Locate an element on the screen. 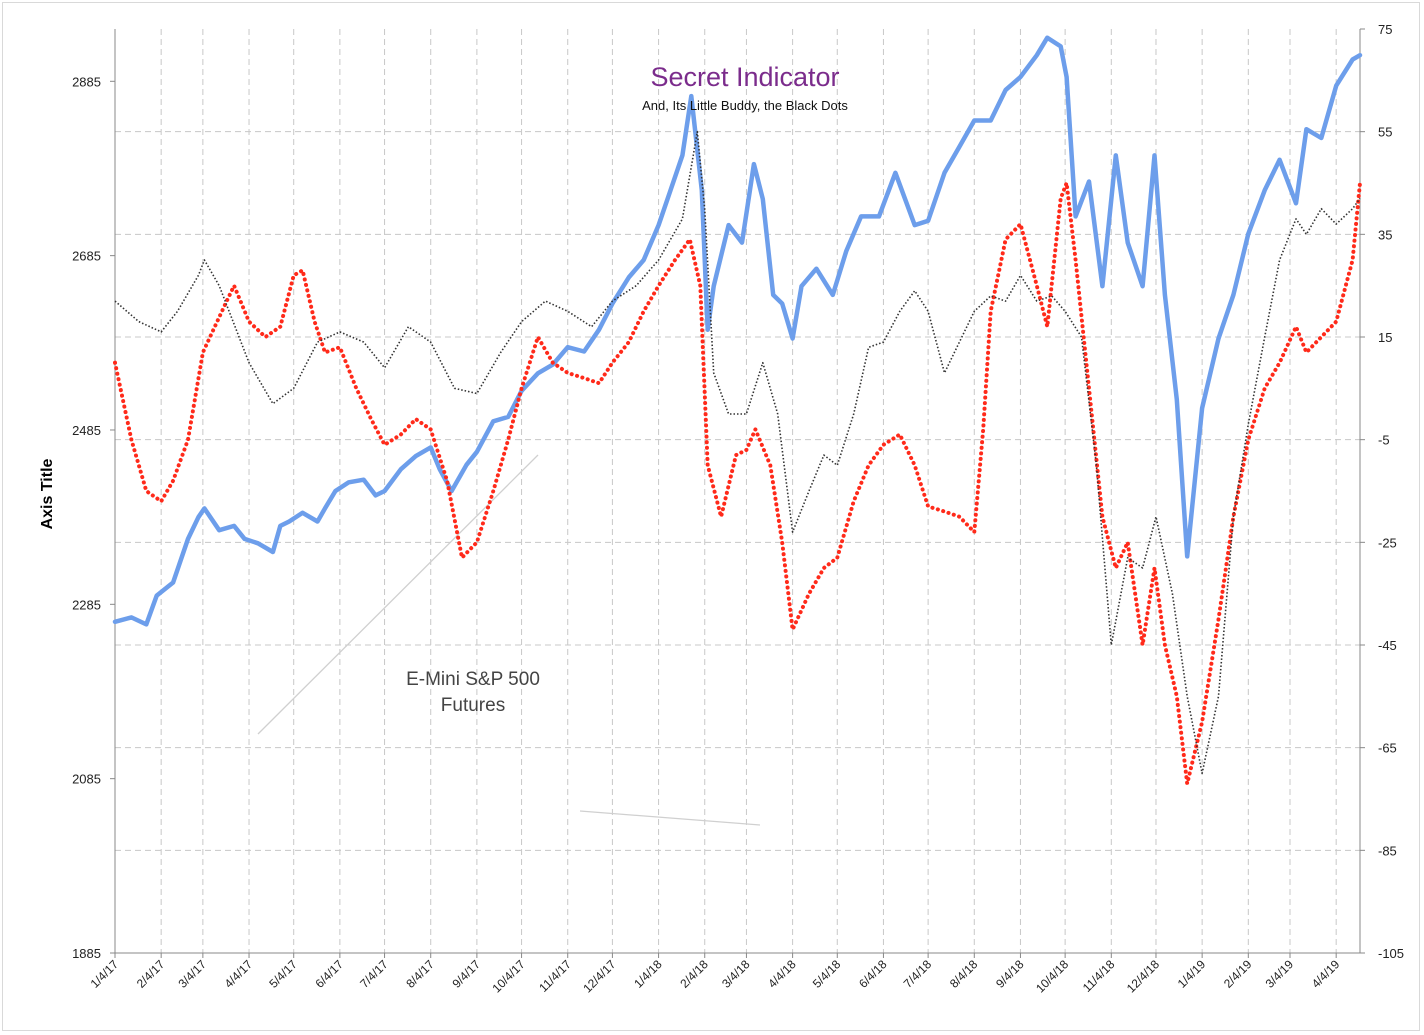  chart-title: Secret Indicator is located at coordinates (744, 77).